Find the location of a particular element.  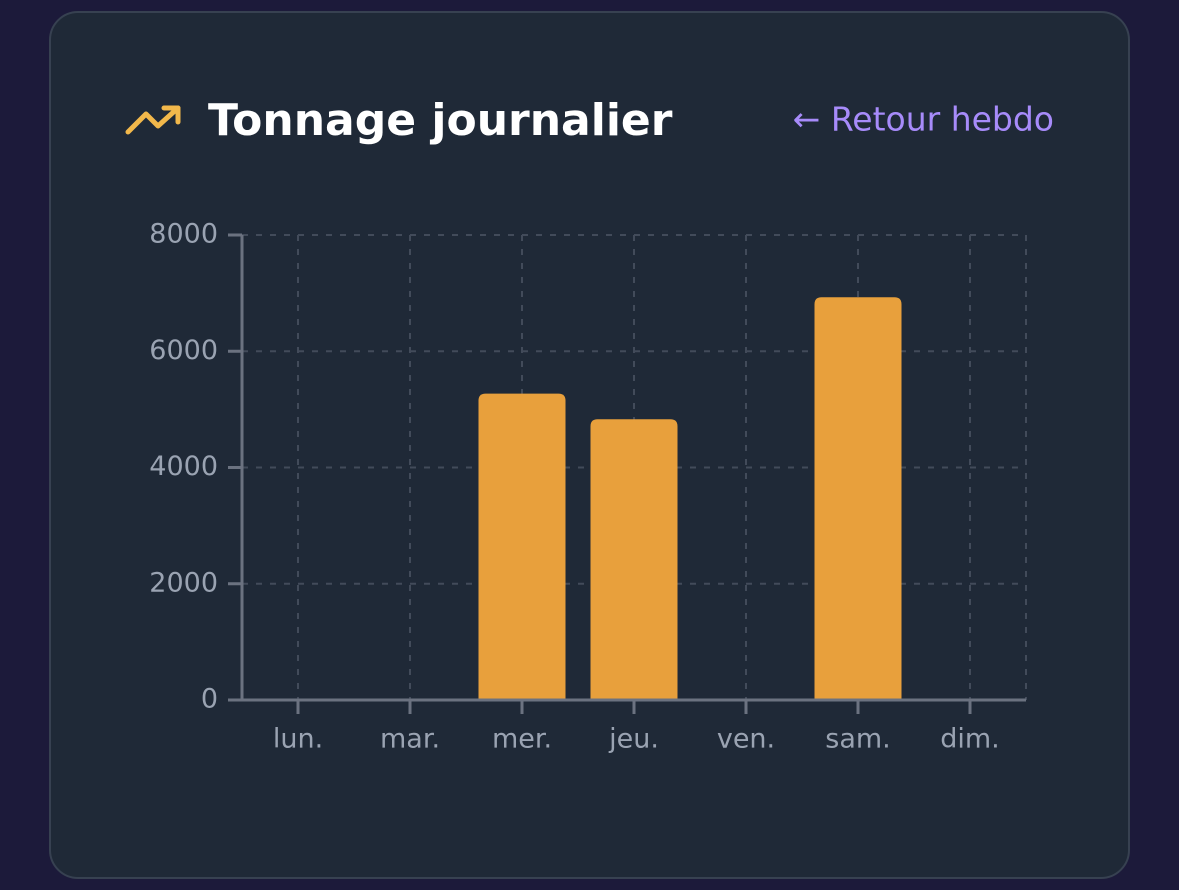

y-tick-label: 2000 is located at coordinates (183, 582).